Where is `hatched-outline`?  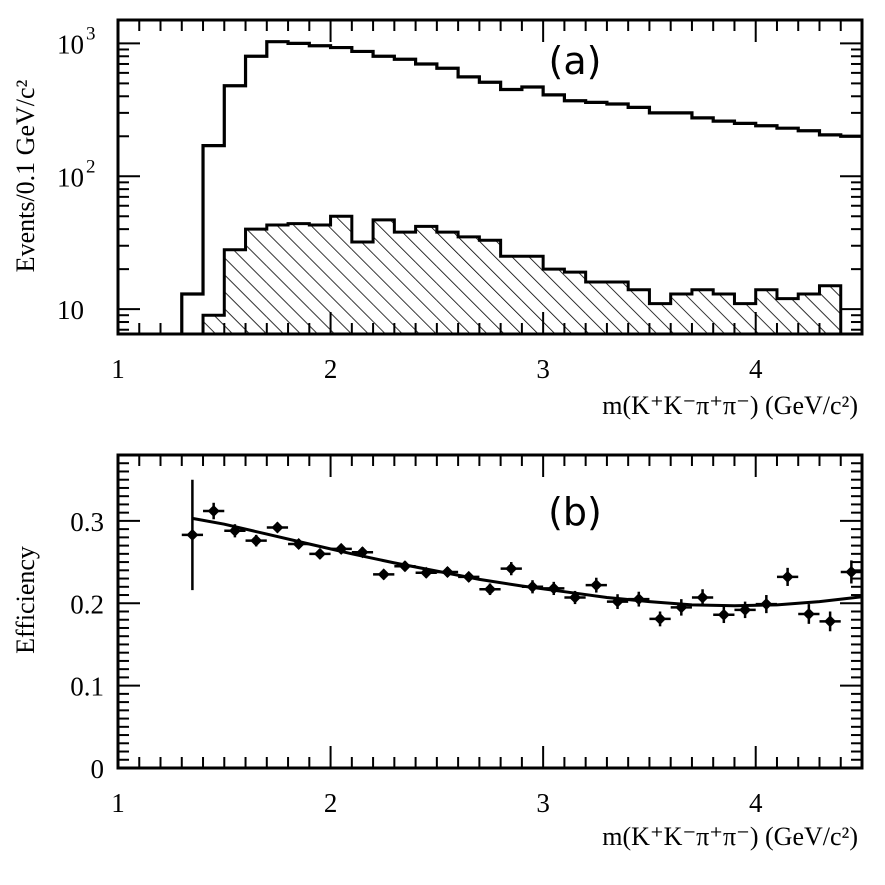
hatched-outline is located at coordinates (531, 275).